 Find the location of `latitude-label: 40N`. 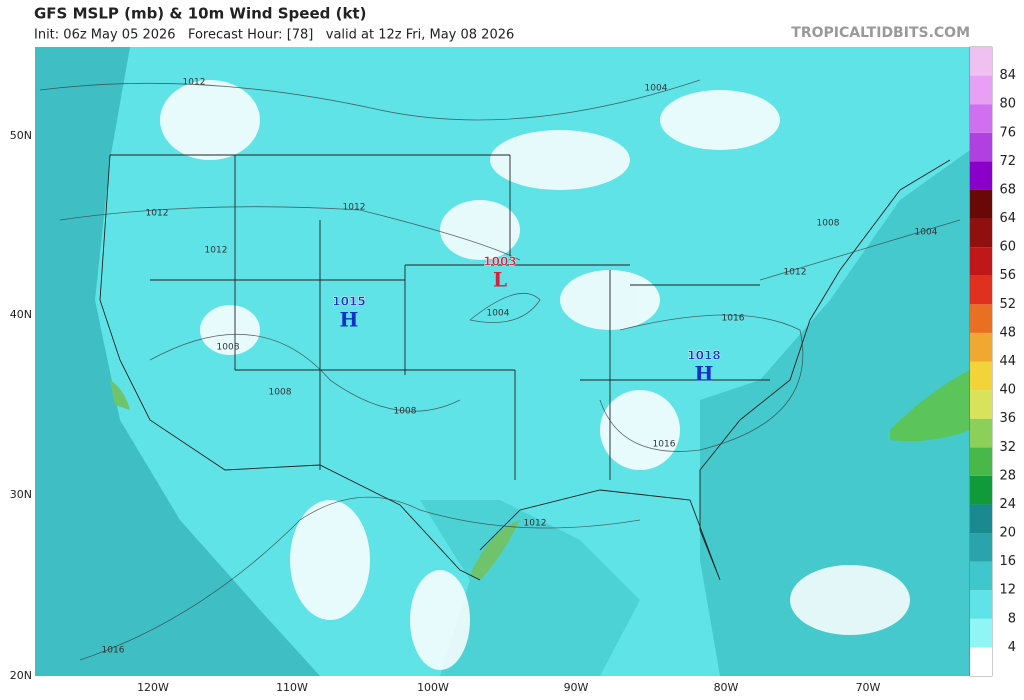

latitude-label: 40N is located at coordinates (21, 314).